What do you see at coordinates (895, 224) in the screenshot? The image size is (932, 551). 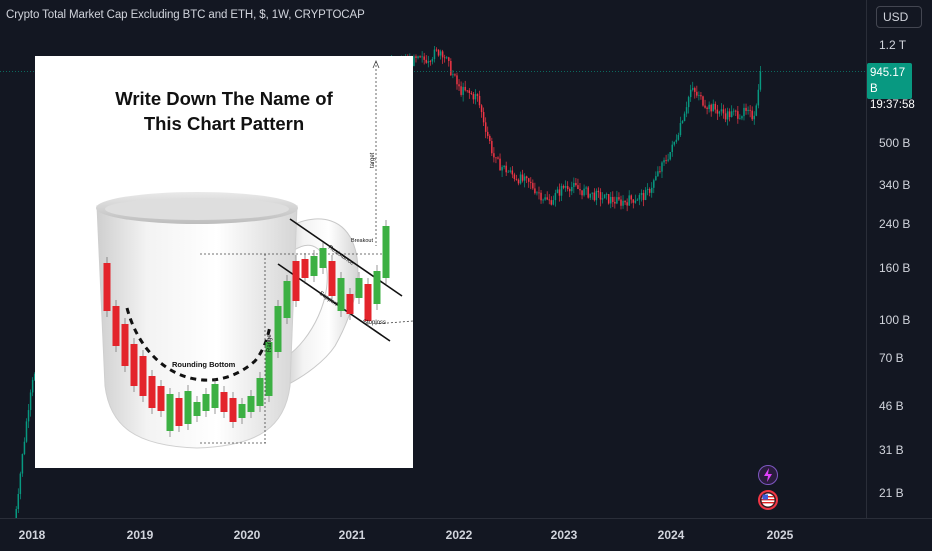 I see `y-tick: 240 B` at bounding box center [895, 224].